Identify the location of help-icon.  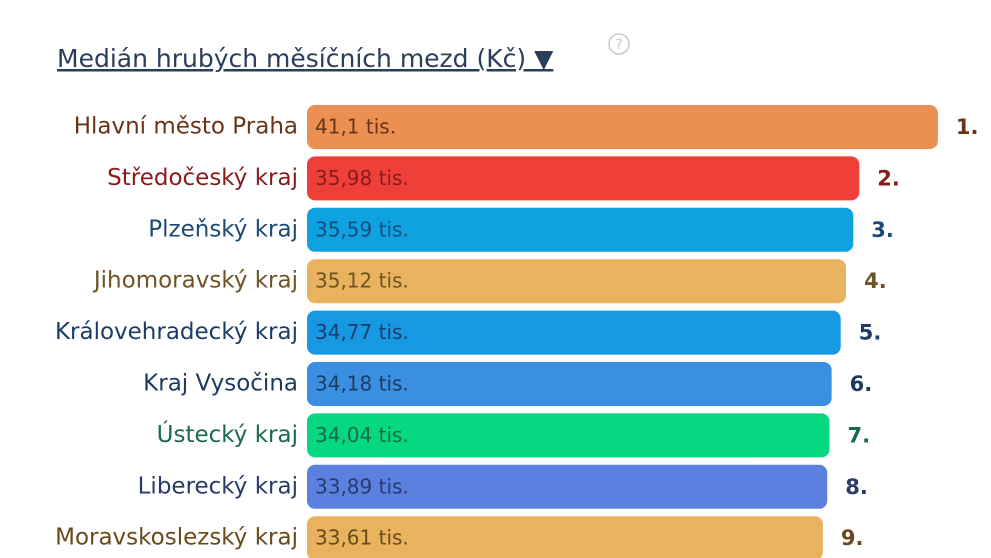
(619, 44).